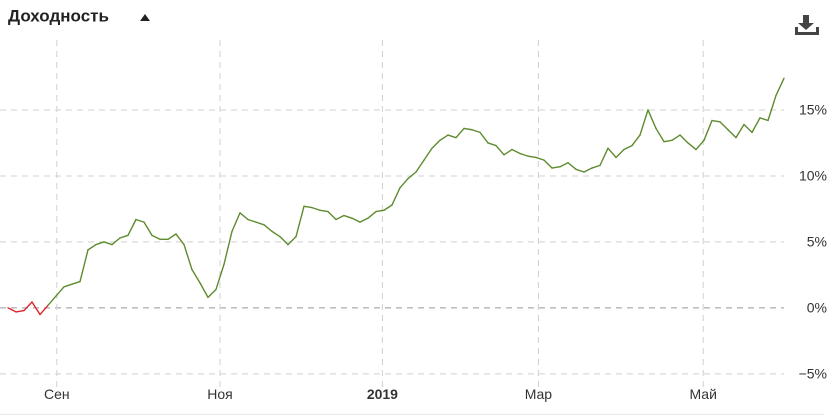  Describe the element at coordinates (219, 394) in the screenshot. I see `x-tick-label: Ноя` at that location.